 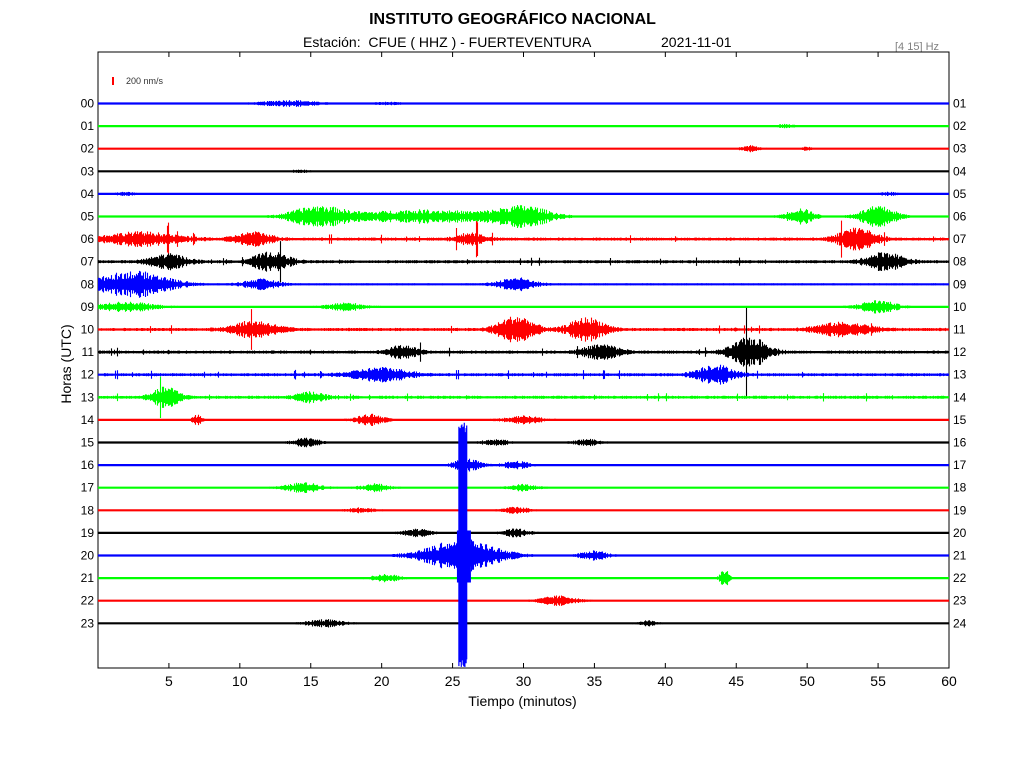 What do you see at coordinates (696, 42) in the screenshot?
I see `date-label: 2021-11-01` at bounding box center [696, 42].